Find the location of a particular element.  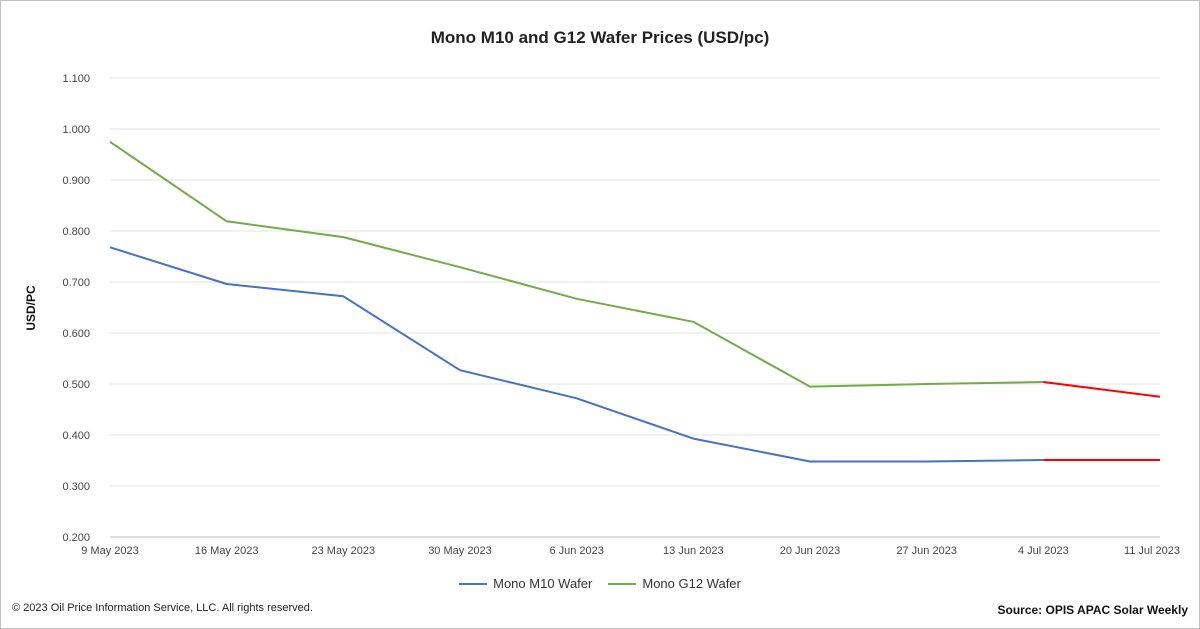

y-tick-label: 0.800 is located at coordinates (76, 232).